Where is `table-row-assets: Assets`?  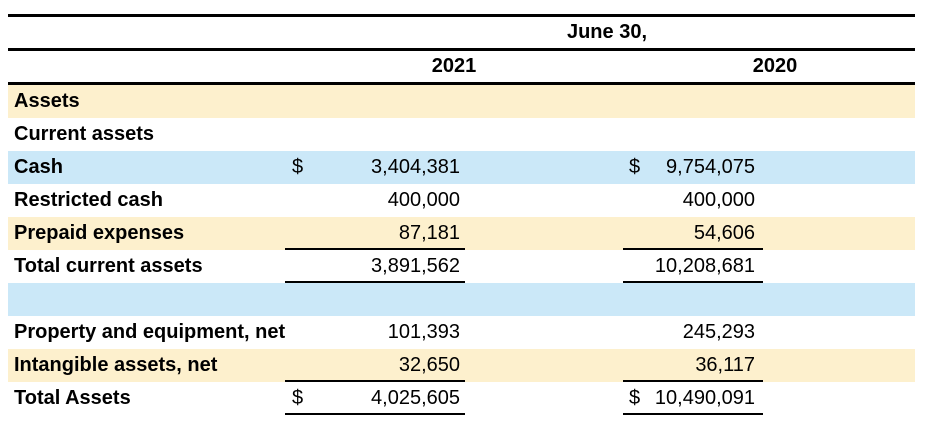 table-row-assets: Assets is located at coordinates (461, 101).